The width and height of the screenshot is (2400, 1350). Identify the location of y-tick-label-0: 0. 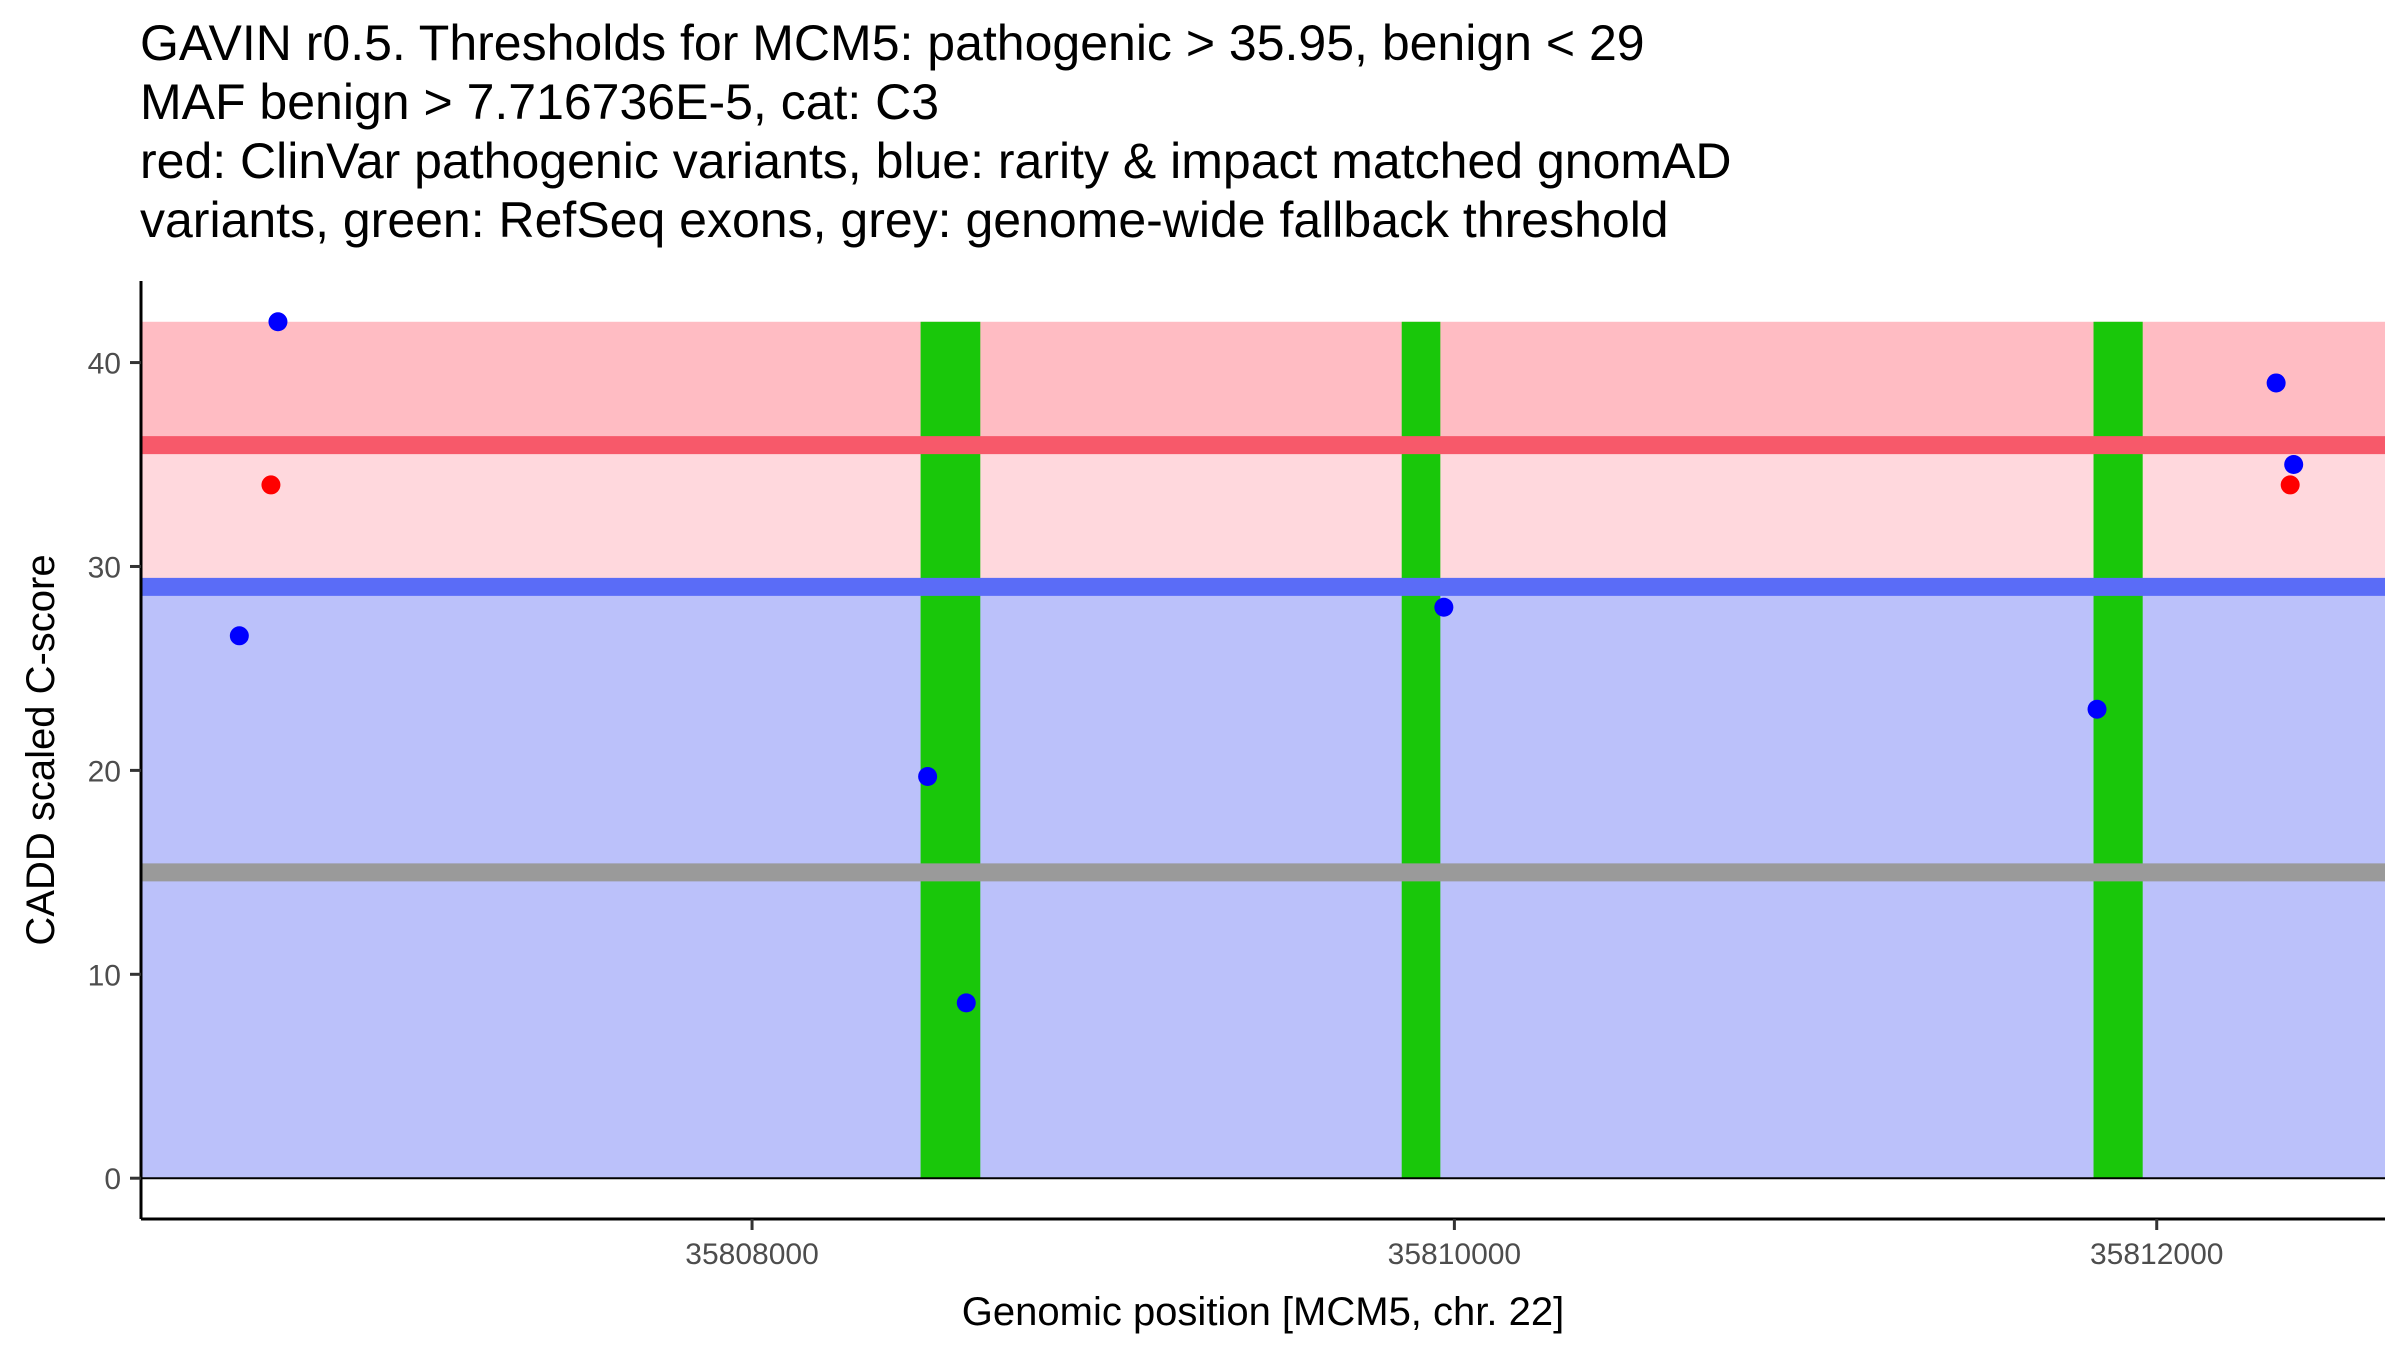
(112, 1179).